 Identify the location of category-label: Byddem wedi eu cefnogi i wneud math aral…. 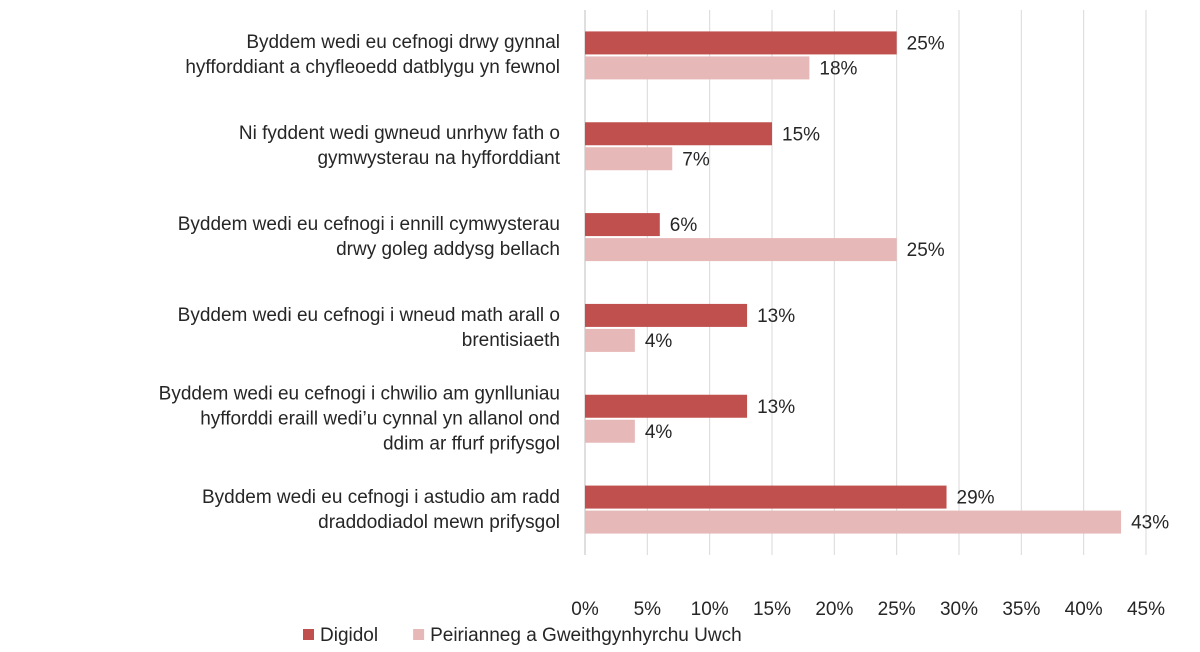
(368, 327).